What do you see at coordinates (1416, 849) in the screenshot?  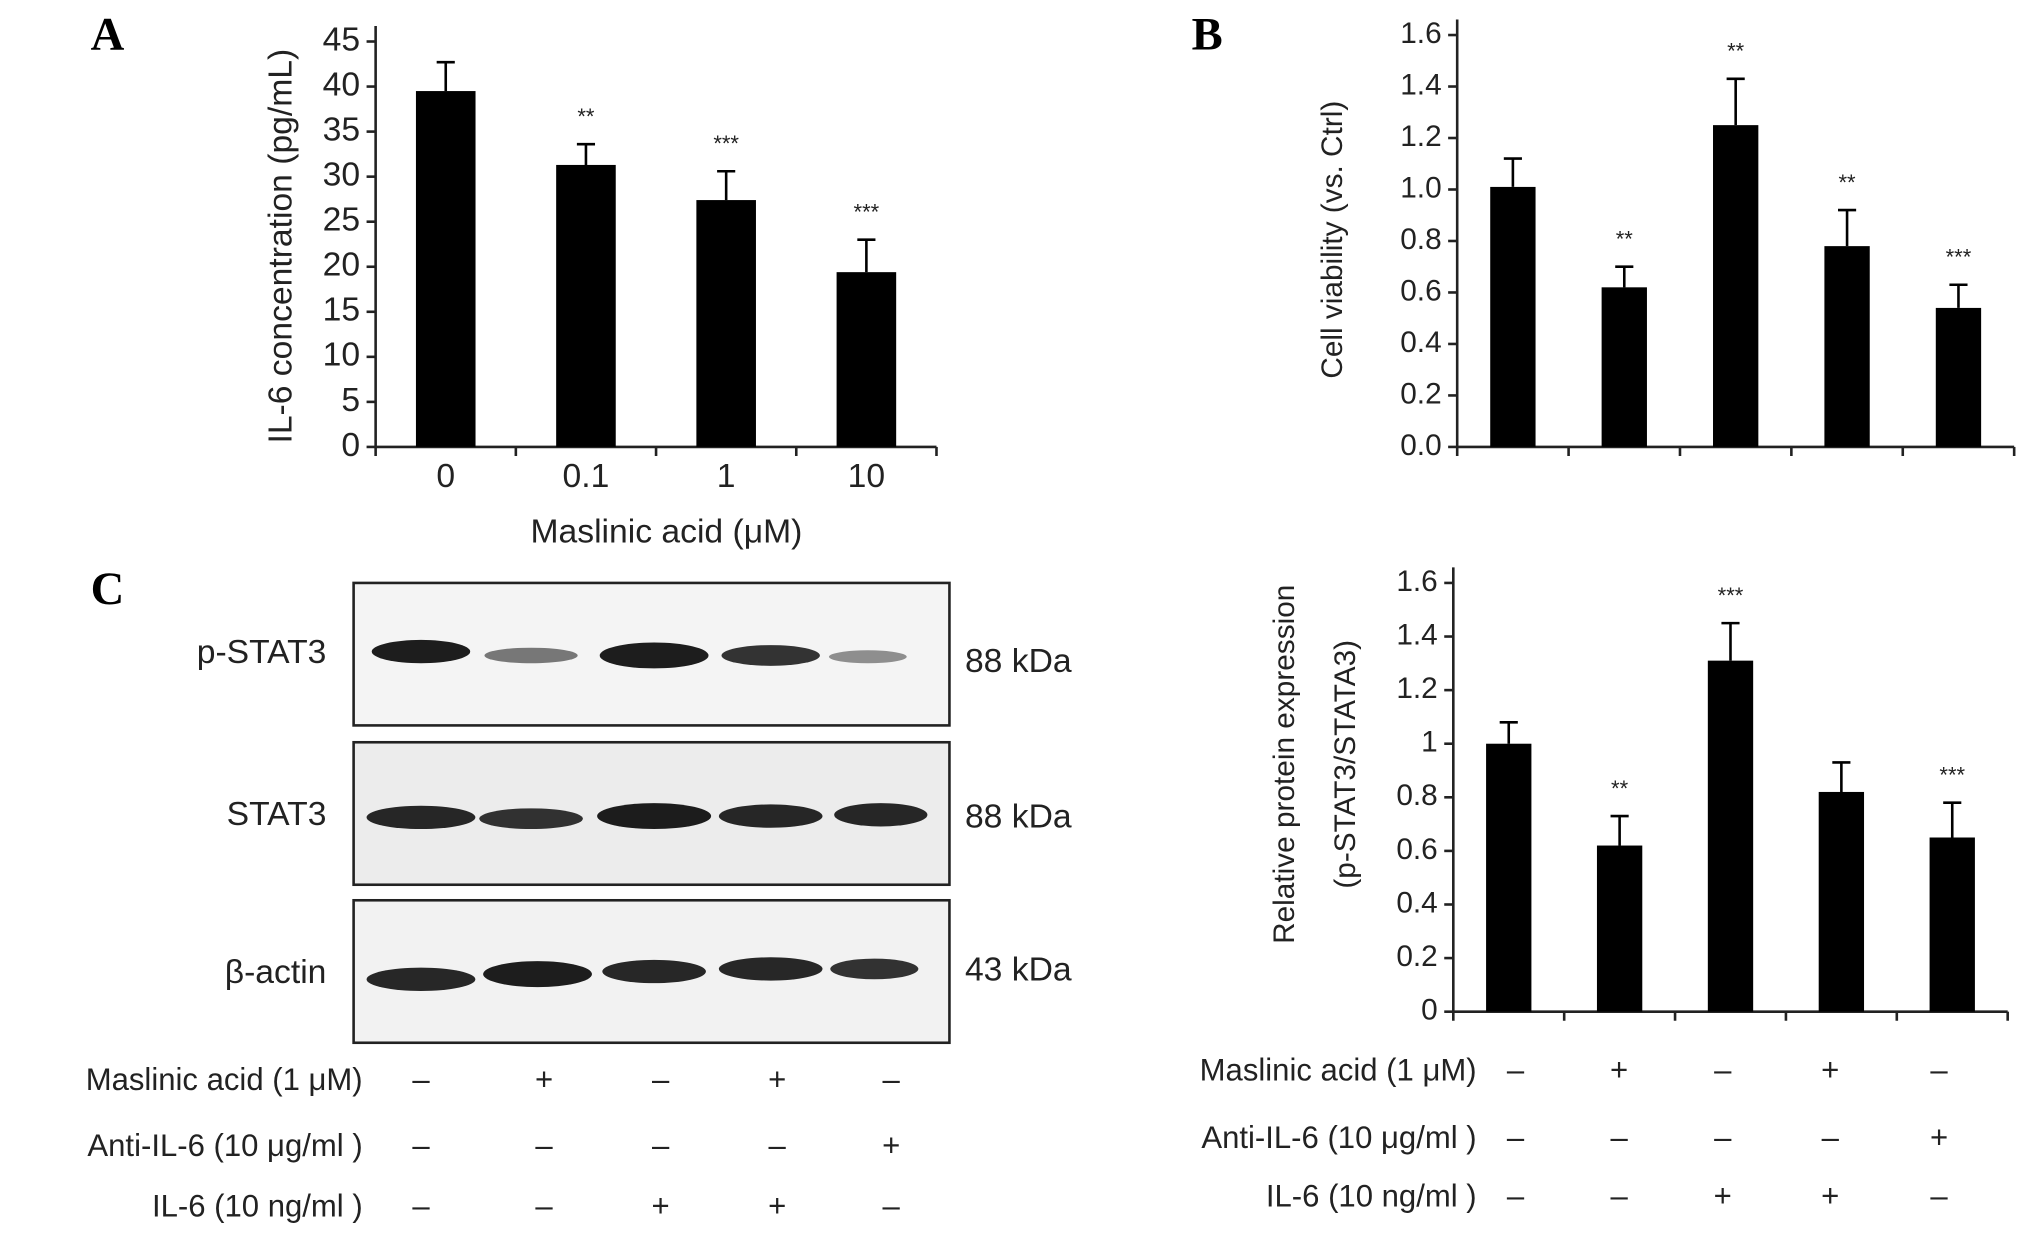 I see `y-tick-label: 0.6` at bounding box center [1416, 849].